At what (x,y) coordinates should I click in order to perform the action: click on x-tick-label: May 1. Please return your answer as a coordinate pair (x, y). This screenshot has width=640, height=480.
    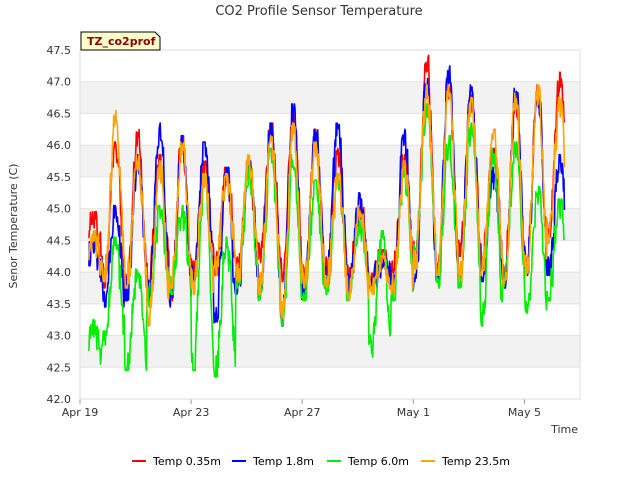
    Looking at the image, I should click on (413, 412).